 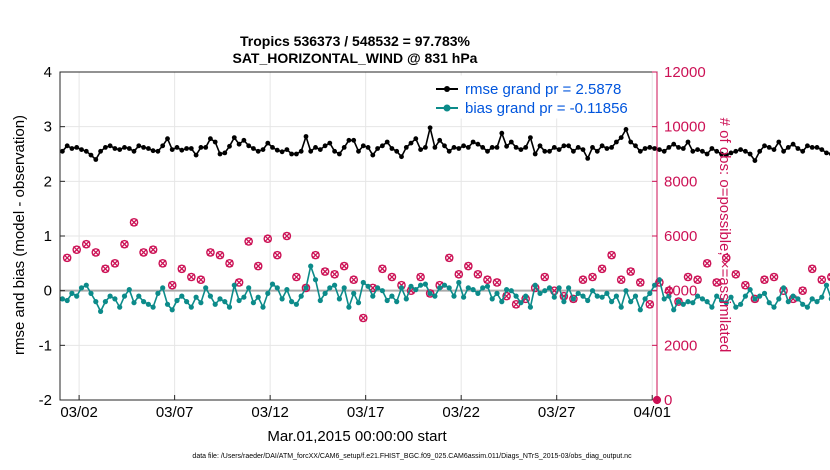 What do you see at coordinates (45, 345) in the screenshot?
I see `left-y-tick-label: -1` at bounding box center [45, 345].